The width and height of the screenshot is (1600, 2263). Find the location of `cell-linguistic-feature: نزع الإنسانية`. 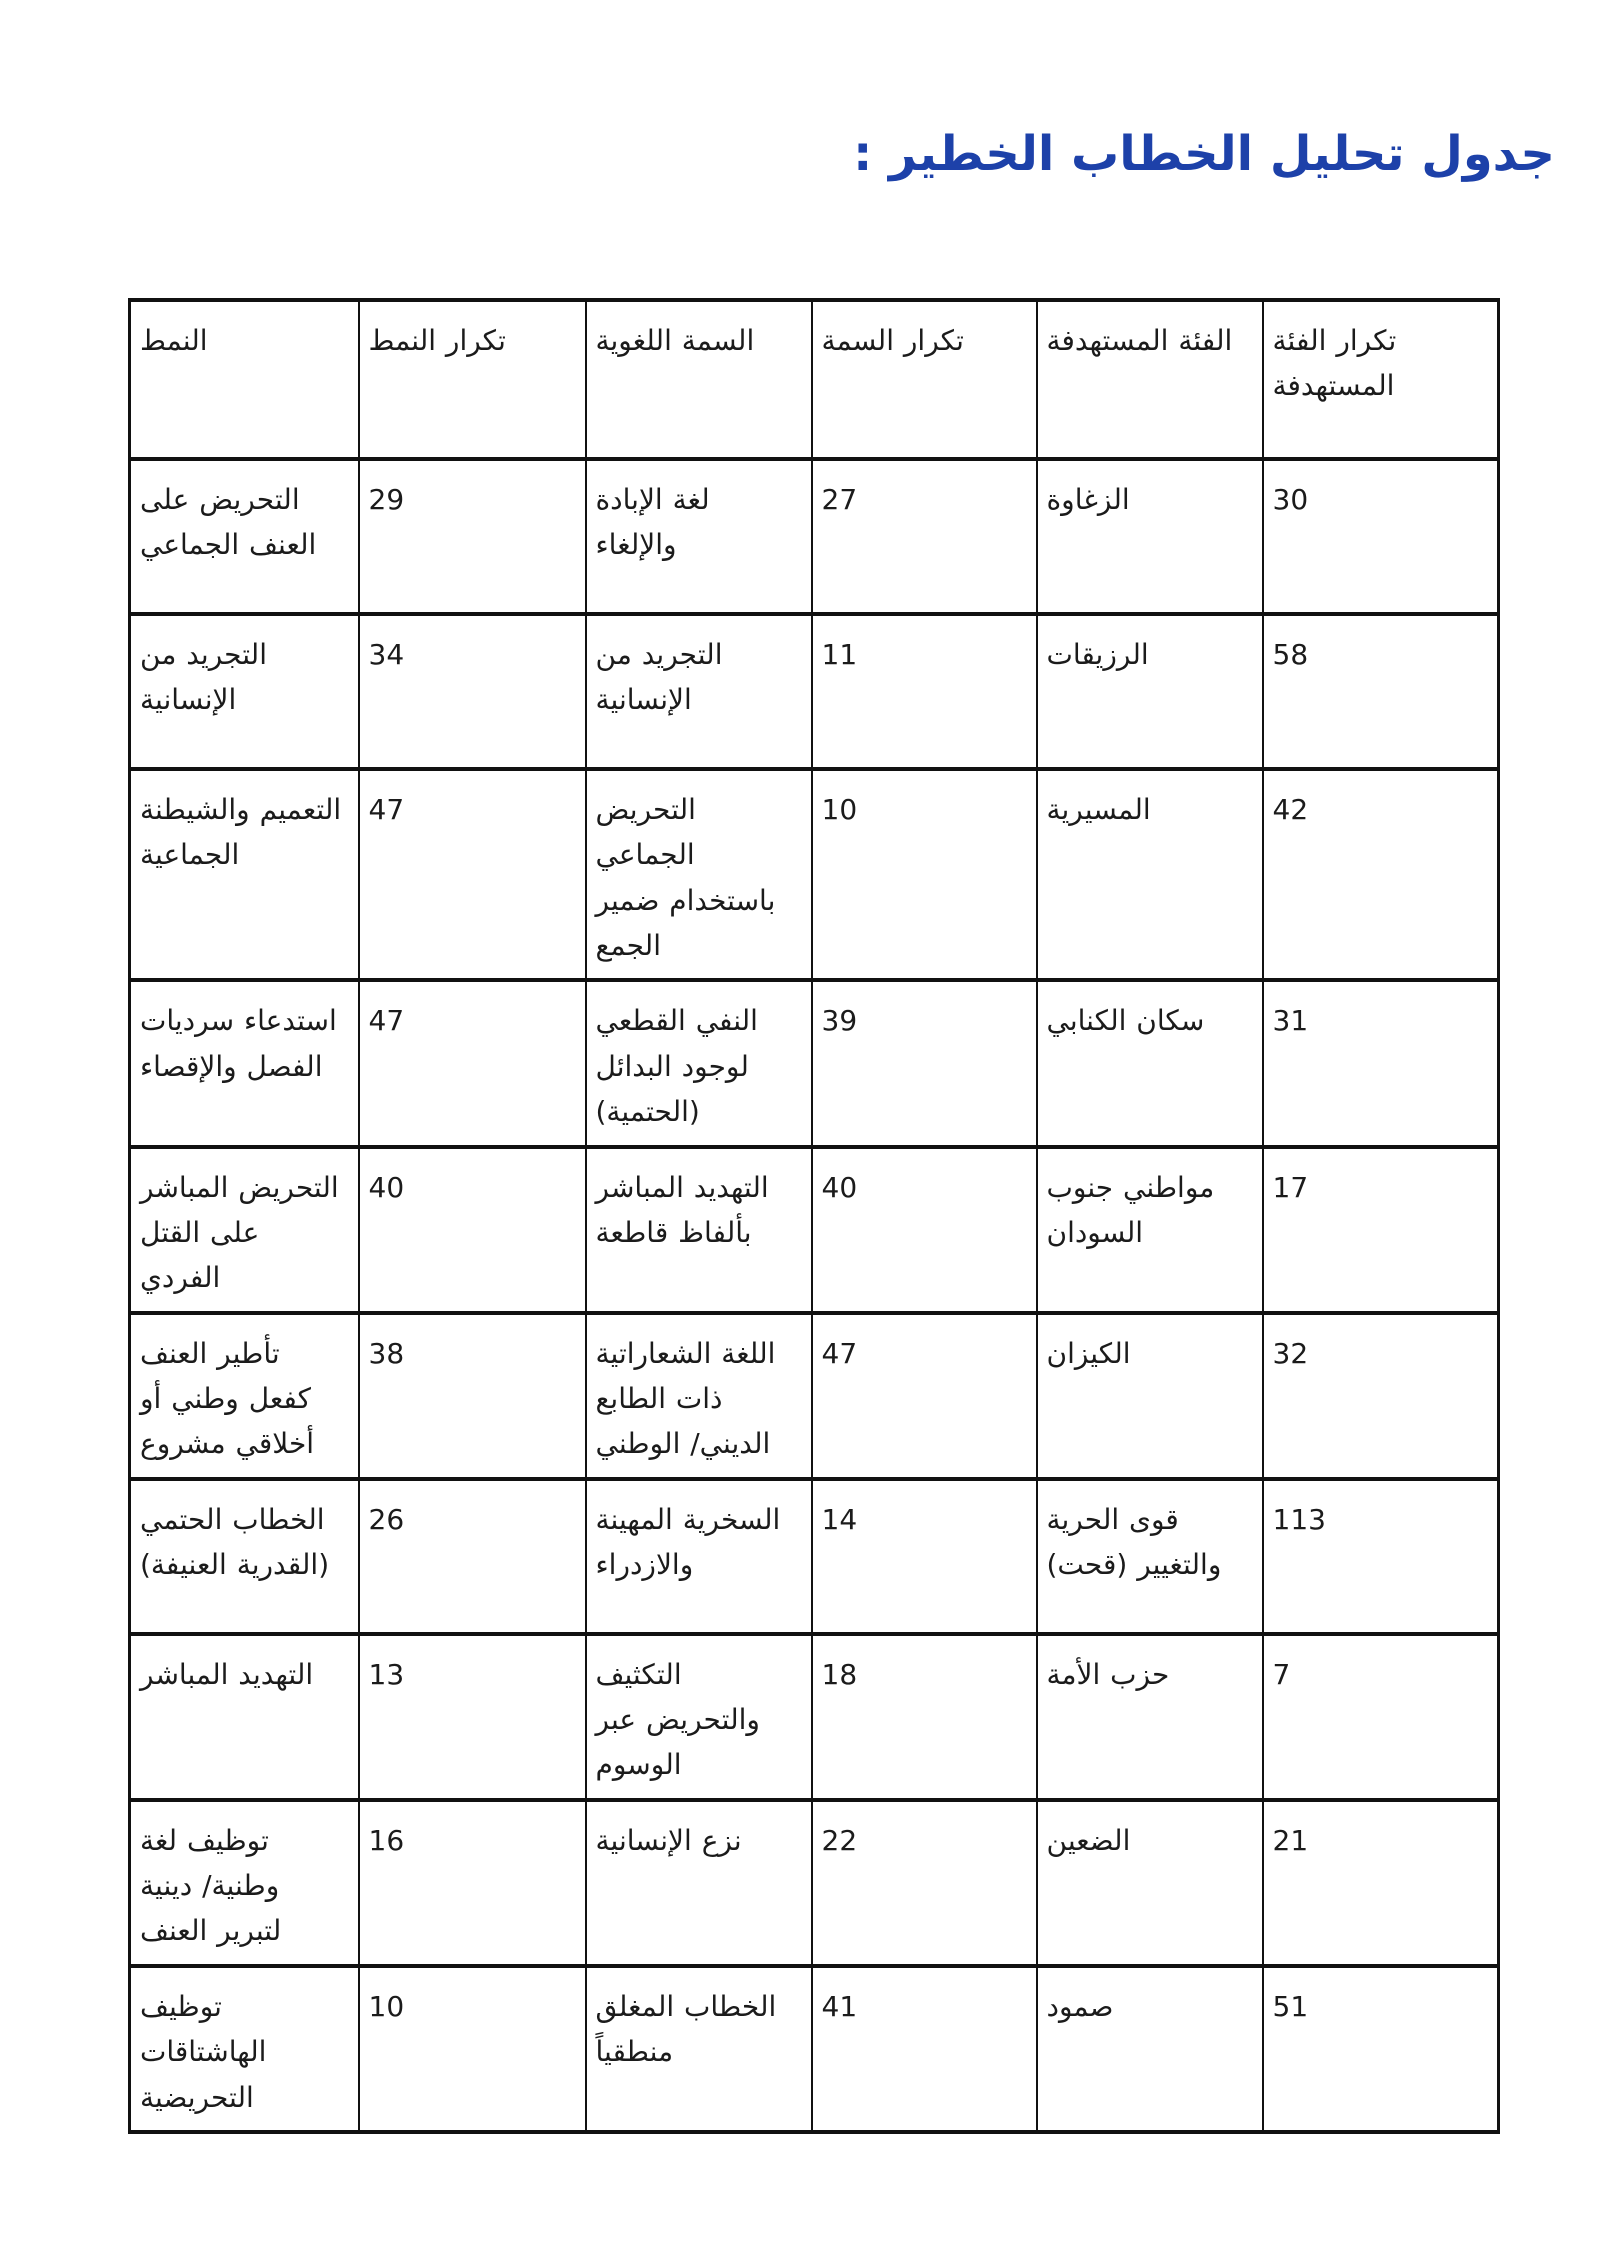

cell-linguistic-feature: نزع الإنسانية is located at coordinates (698, 1882).